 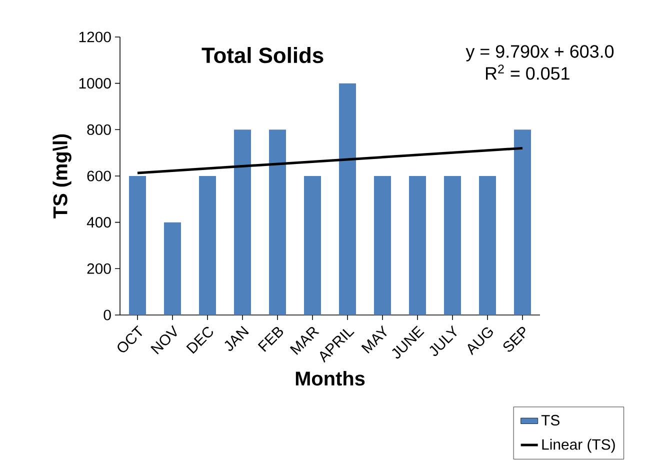 What do you see at coordinates (99, 268) in the screenshot?
I see `y-tick-label: 200` at bounding box center [99, 268].